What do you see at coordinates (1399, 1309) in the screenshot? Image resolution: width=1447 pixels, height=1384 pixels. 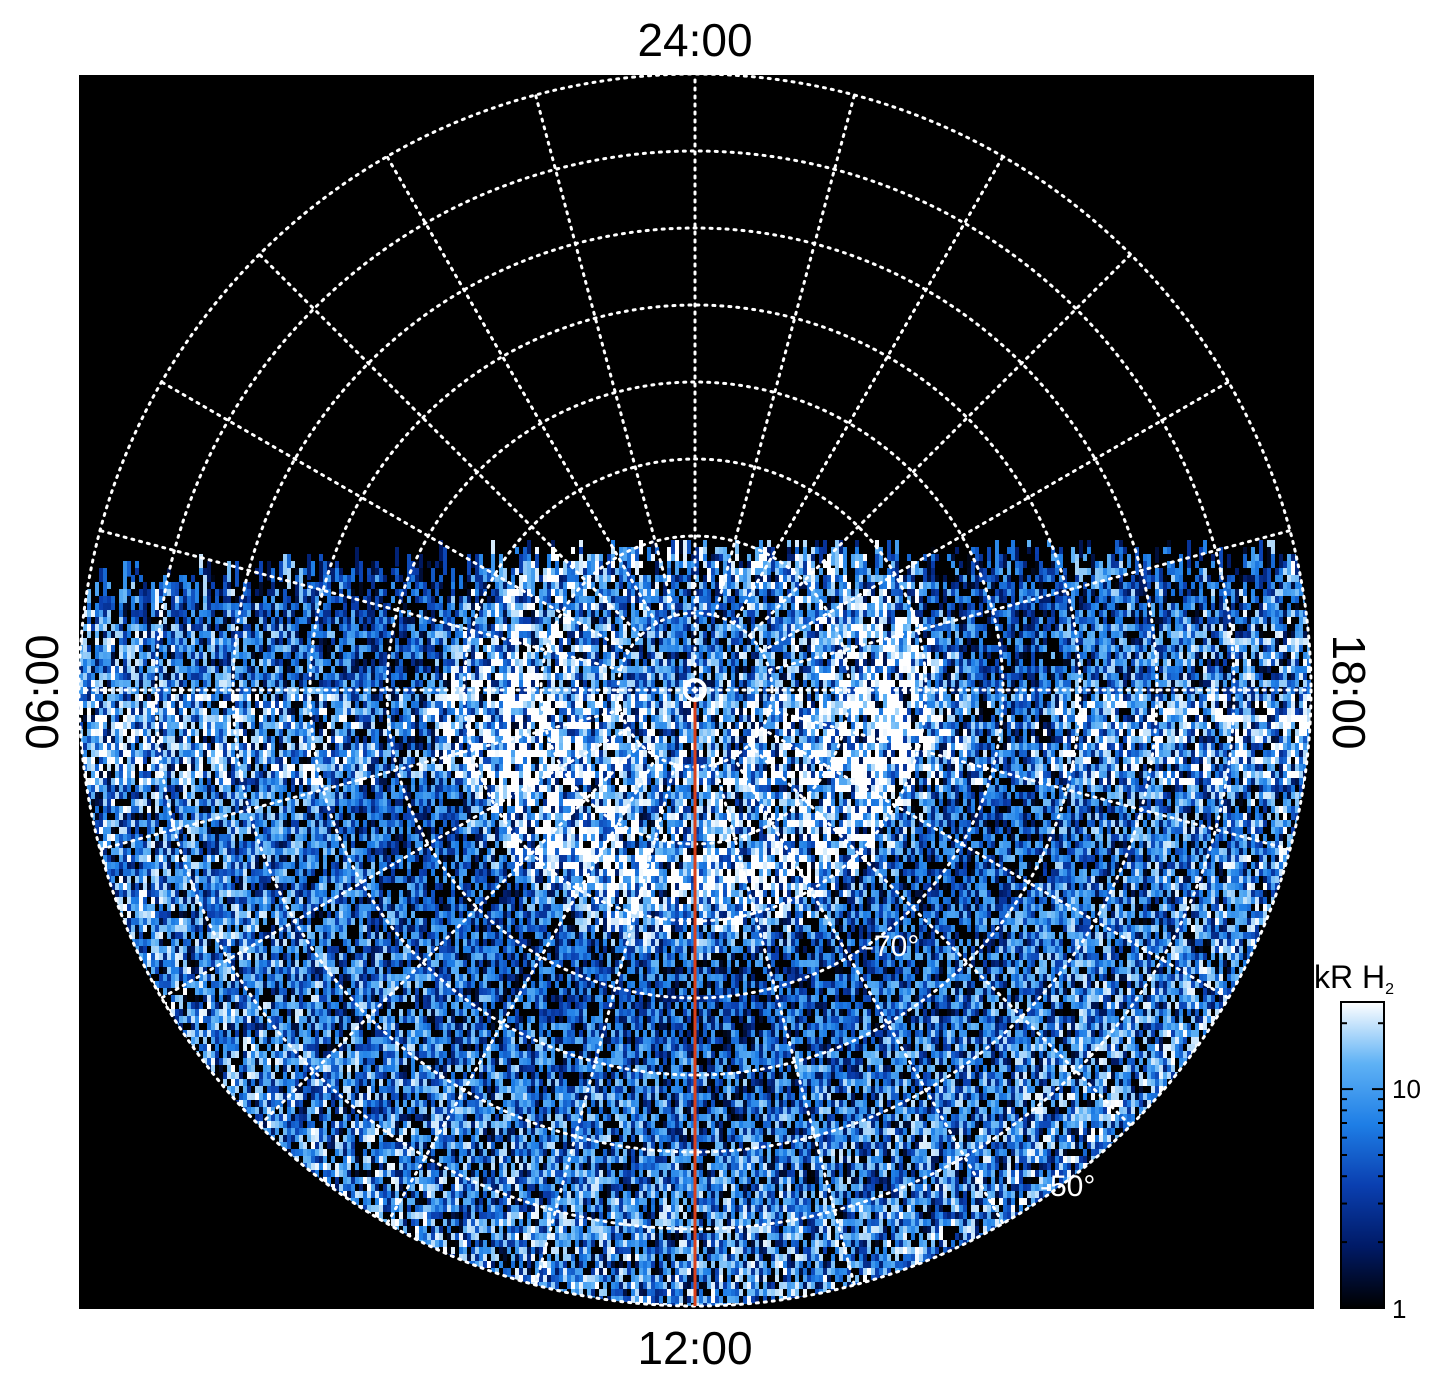 I see `colorbar-tick-label-1: 1` at bounding box center [1399, 1309].